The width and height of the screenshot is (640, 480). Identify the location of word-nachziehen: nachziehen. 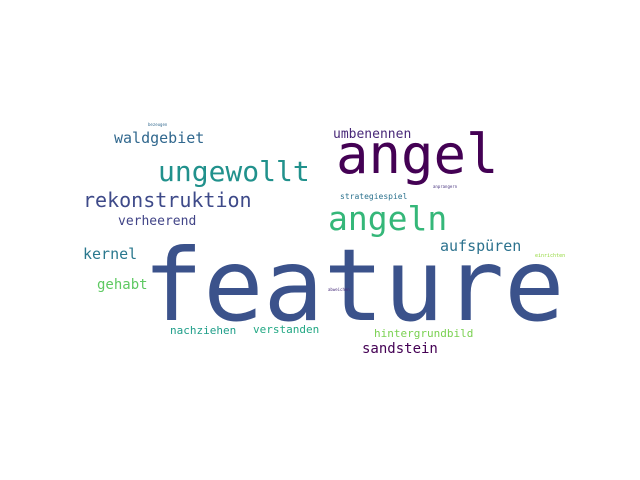
(203, 330).